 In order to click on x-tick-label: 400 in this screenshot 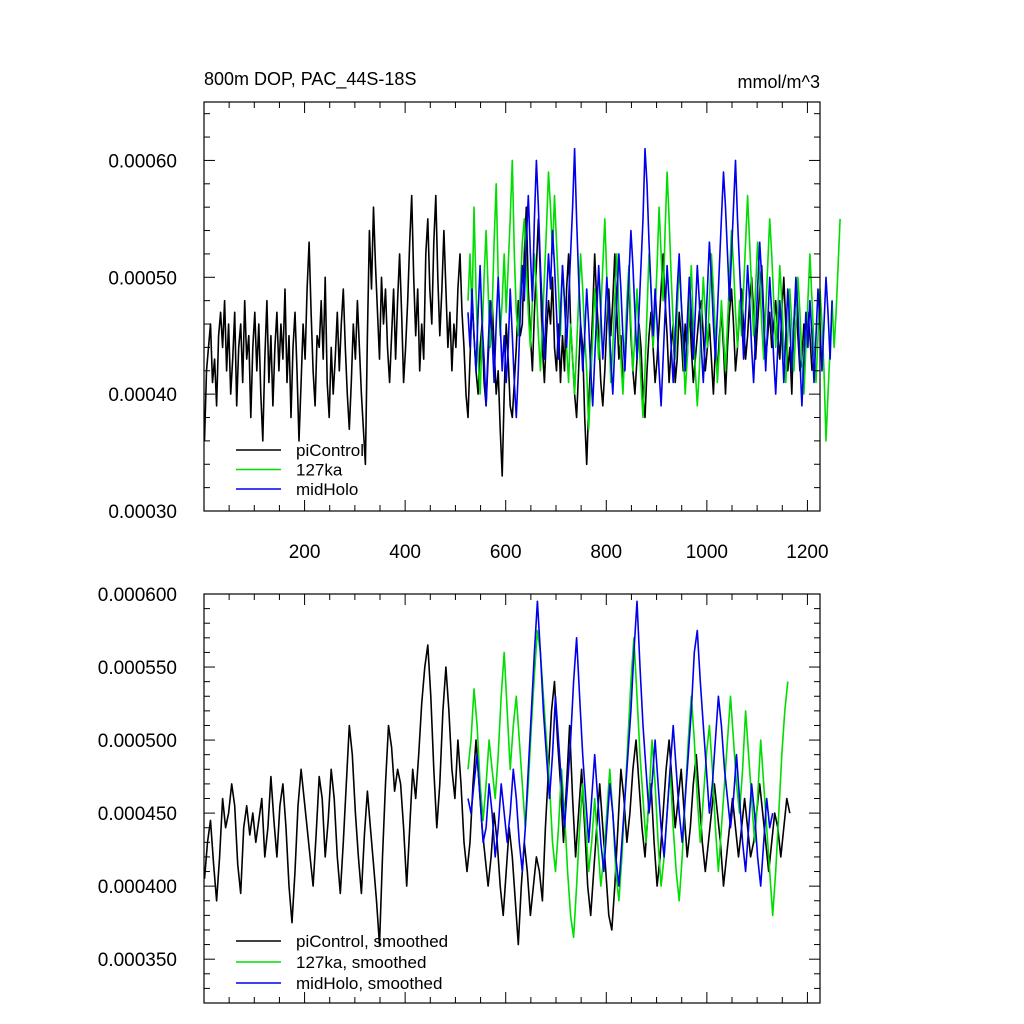, I will do `click(405, 552)`.